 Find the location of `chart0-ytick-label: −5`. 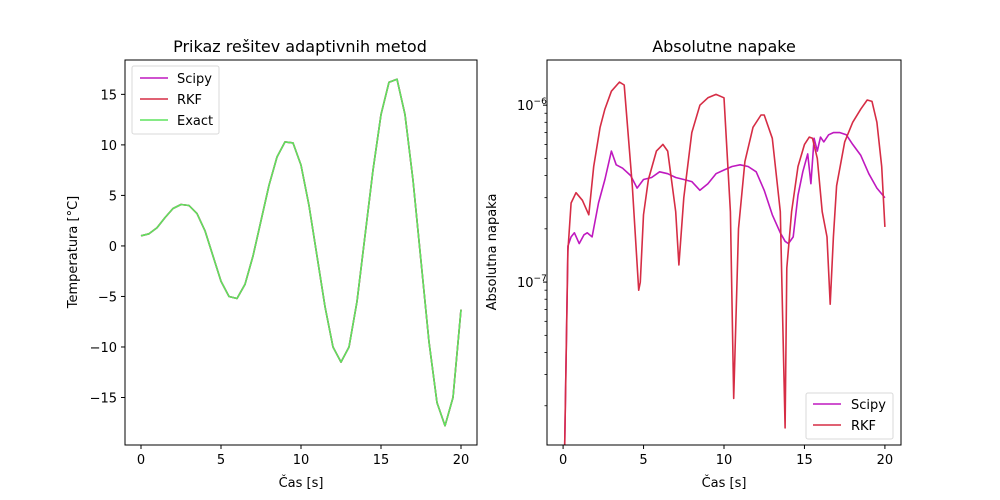

chart0-ytick-label: −5 is located at coordinates (107, 297).